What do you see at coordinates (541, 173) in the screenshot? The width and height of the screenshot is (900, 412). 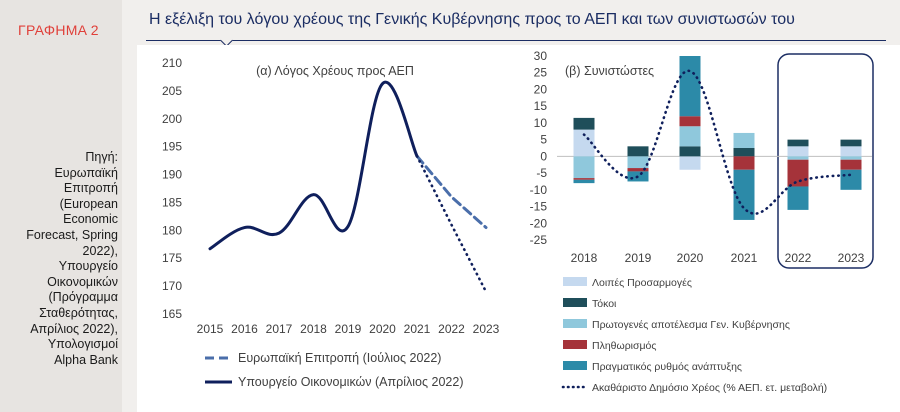 I see `y-tick-label: -5` at bounding box center [541, 173].